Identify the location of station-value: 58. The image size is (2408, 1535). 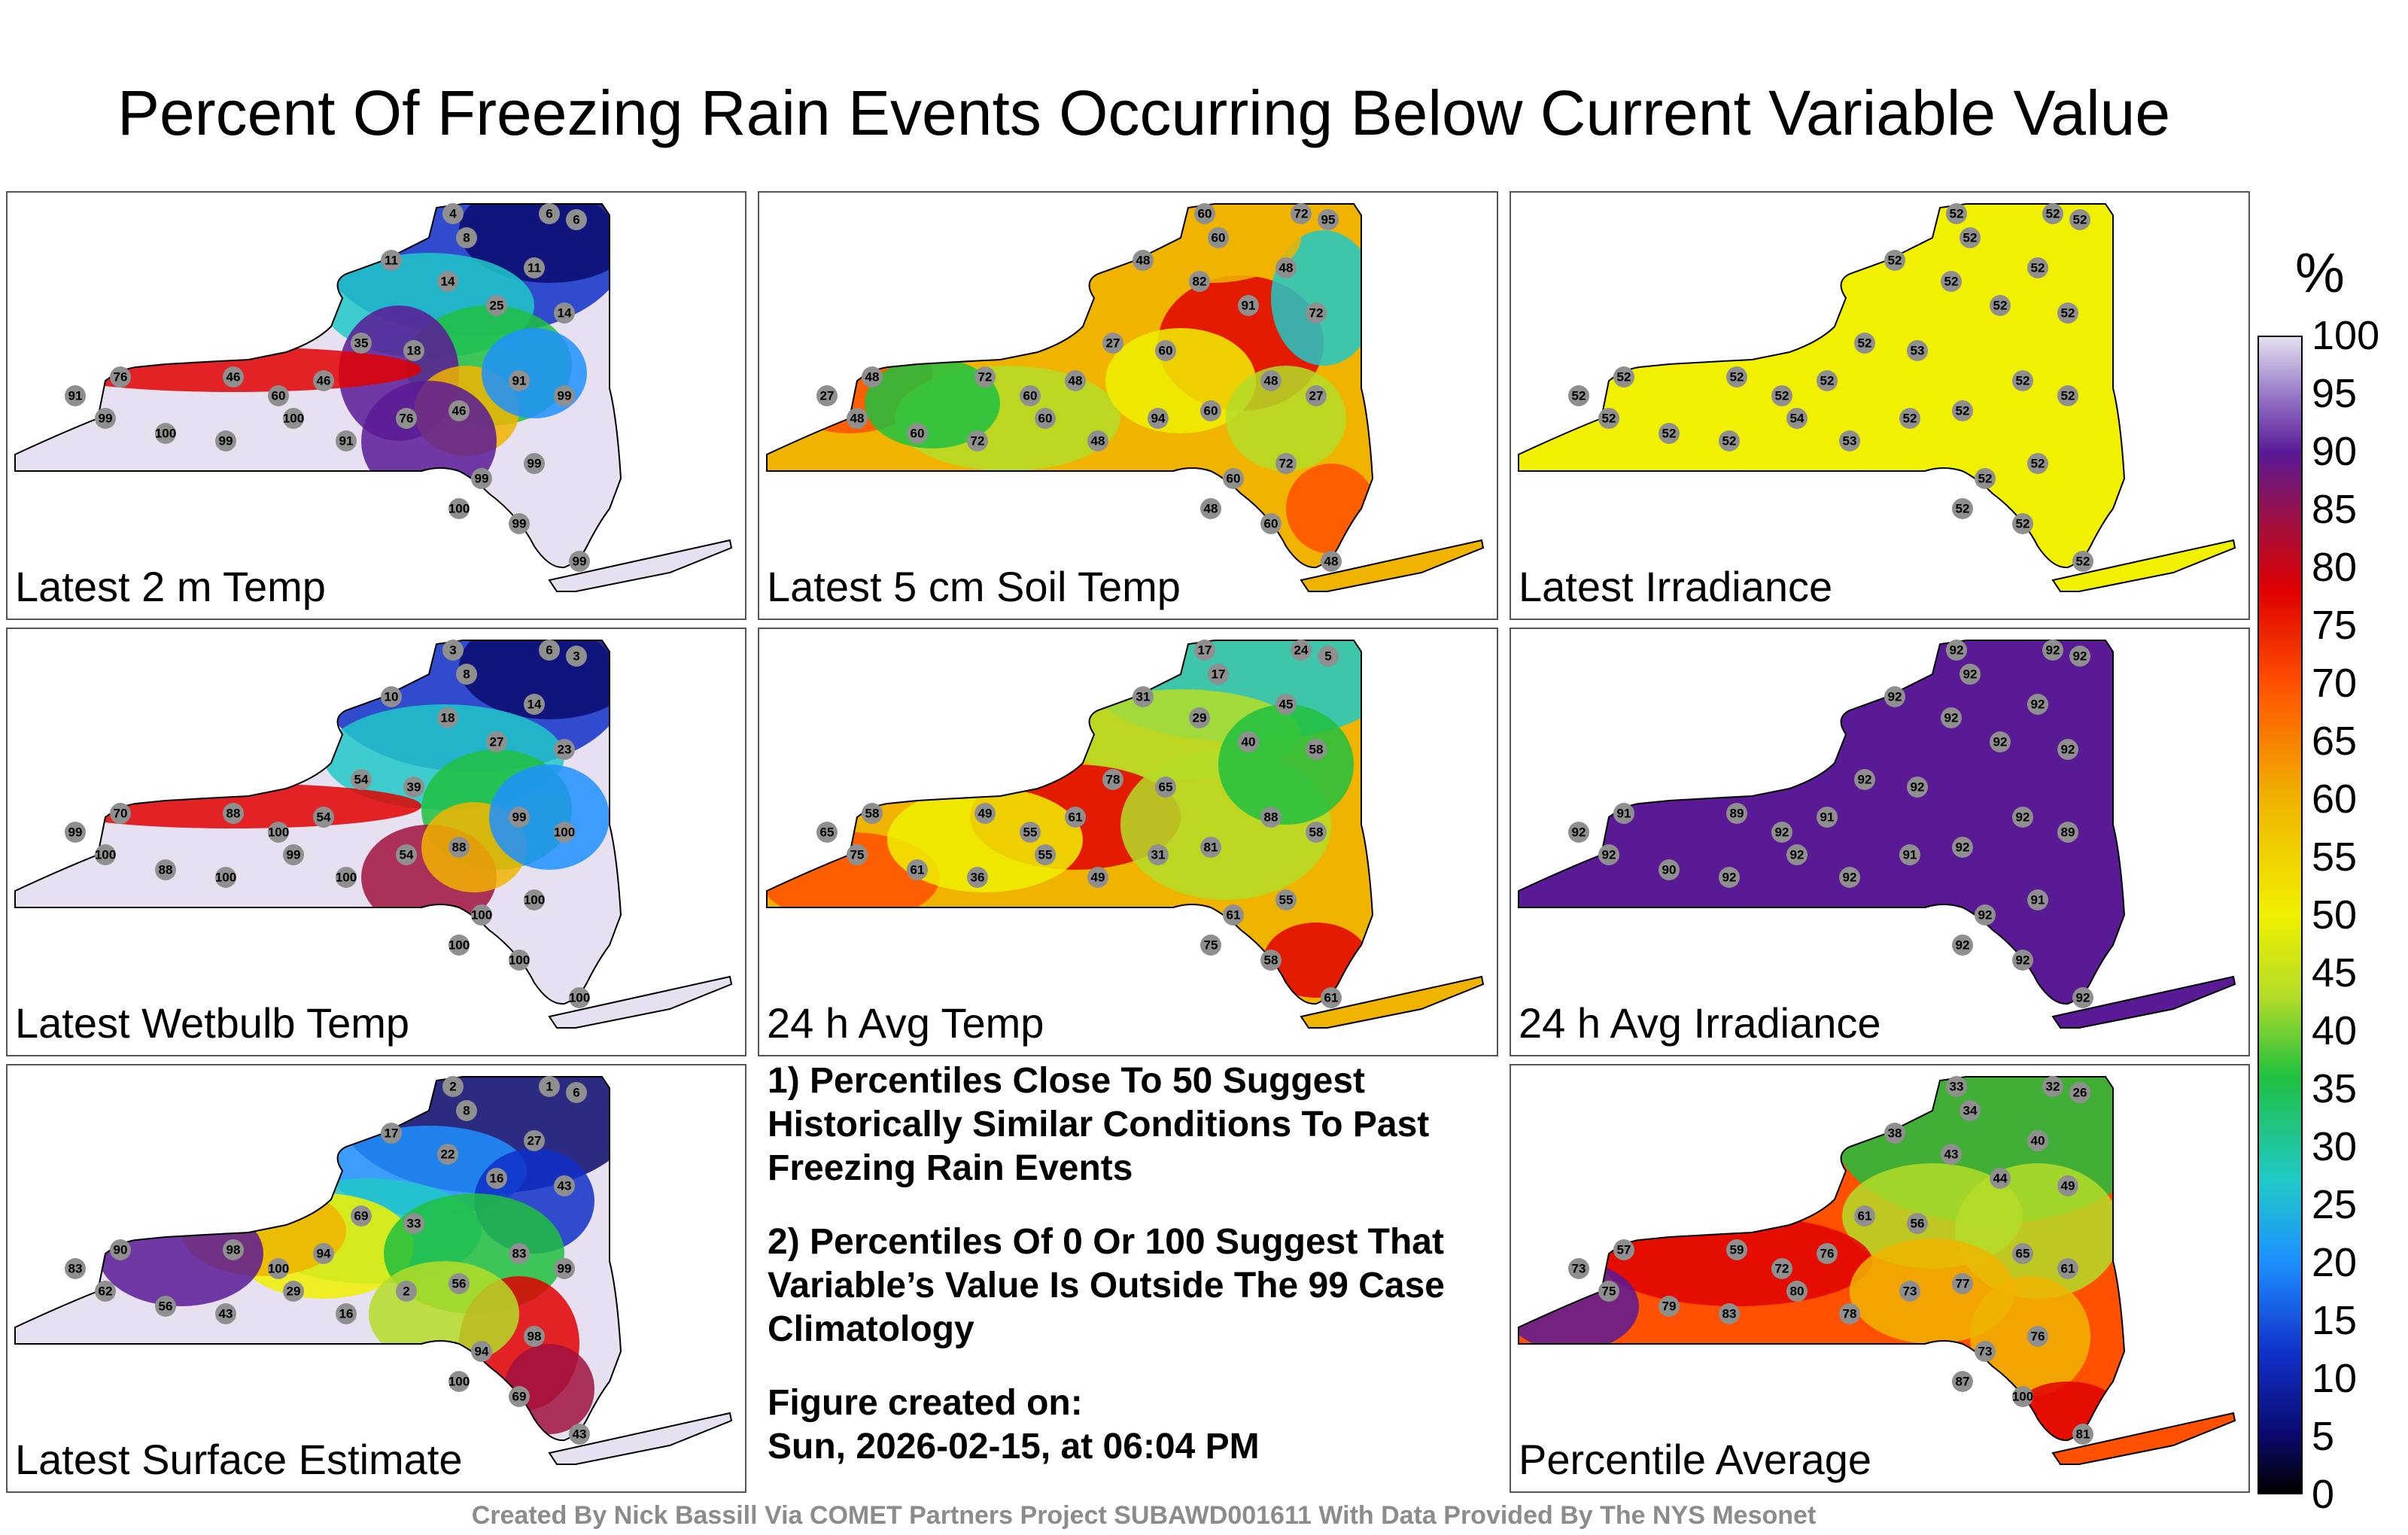
(1316, 832).